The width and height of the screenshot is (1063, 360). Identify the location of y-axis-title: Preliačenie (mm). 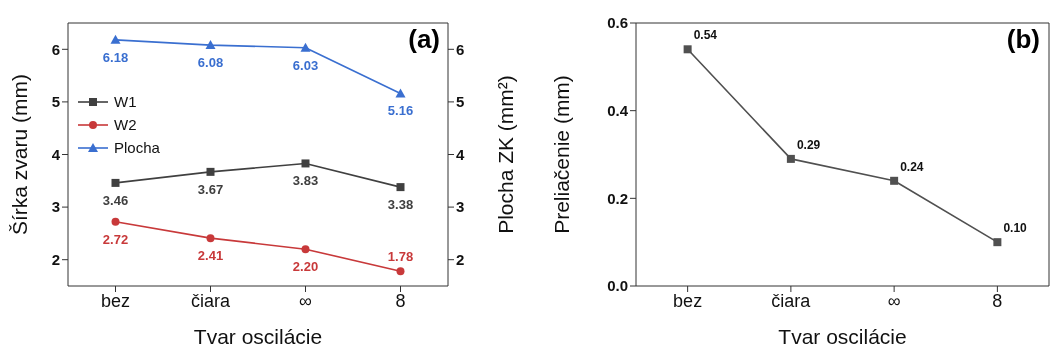
(562, 154).